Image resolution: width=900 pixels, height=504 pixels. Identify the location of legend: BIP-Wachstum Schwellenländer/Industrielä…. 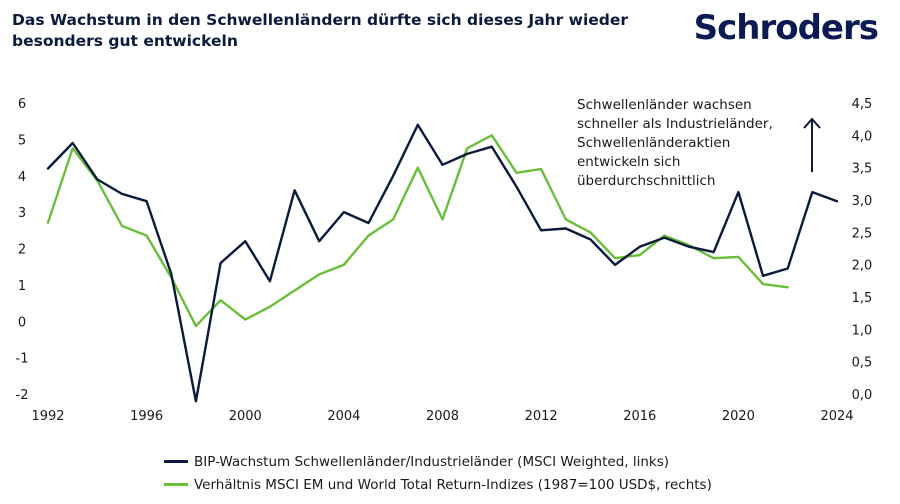
(438, 473).